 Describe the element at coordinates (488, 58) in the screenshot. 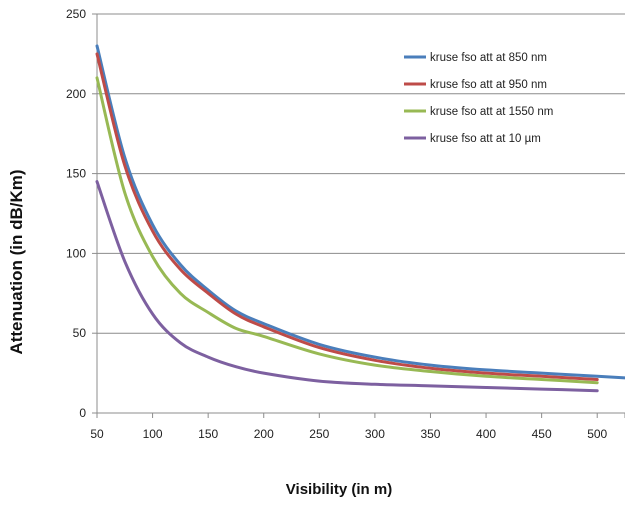

I see `legend-label-0: kruse fso att at 850 nm` at that location.